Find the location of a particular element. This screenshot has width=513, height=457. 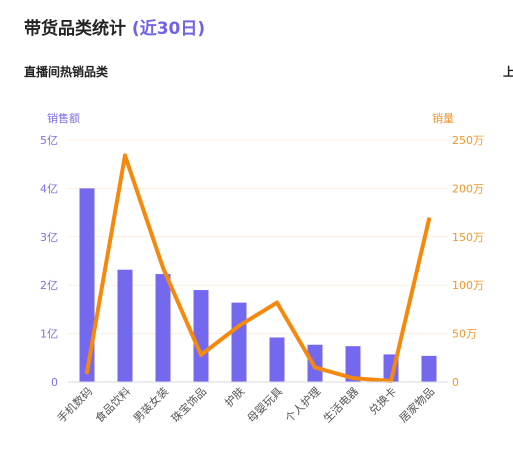

line-point-男装女装 is located at coordinates (163, 267).